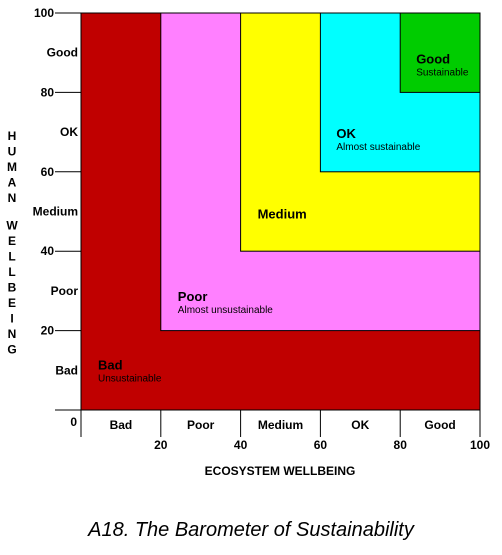 The width and height of the screenshot is (502, 555). What do you see at coordinates (48, 251) in the screenshot?
I see `y-tick-label: 40` at bounding box center [48, 251].